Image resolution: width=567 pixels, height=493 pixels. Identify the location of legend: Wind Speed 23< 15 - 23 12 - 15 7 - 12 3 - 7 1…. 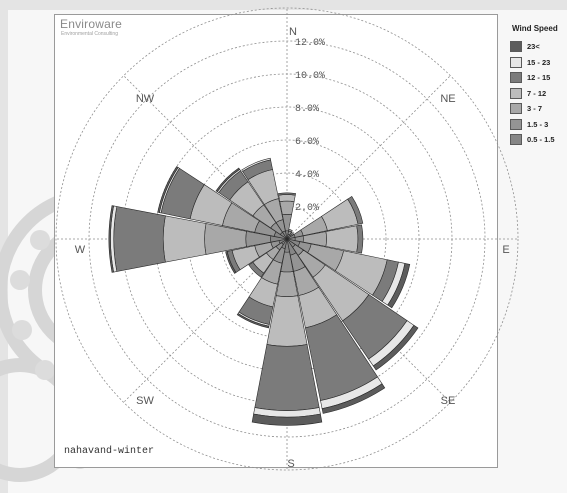
(538, 104).